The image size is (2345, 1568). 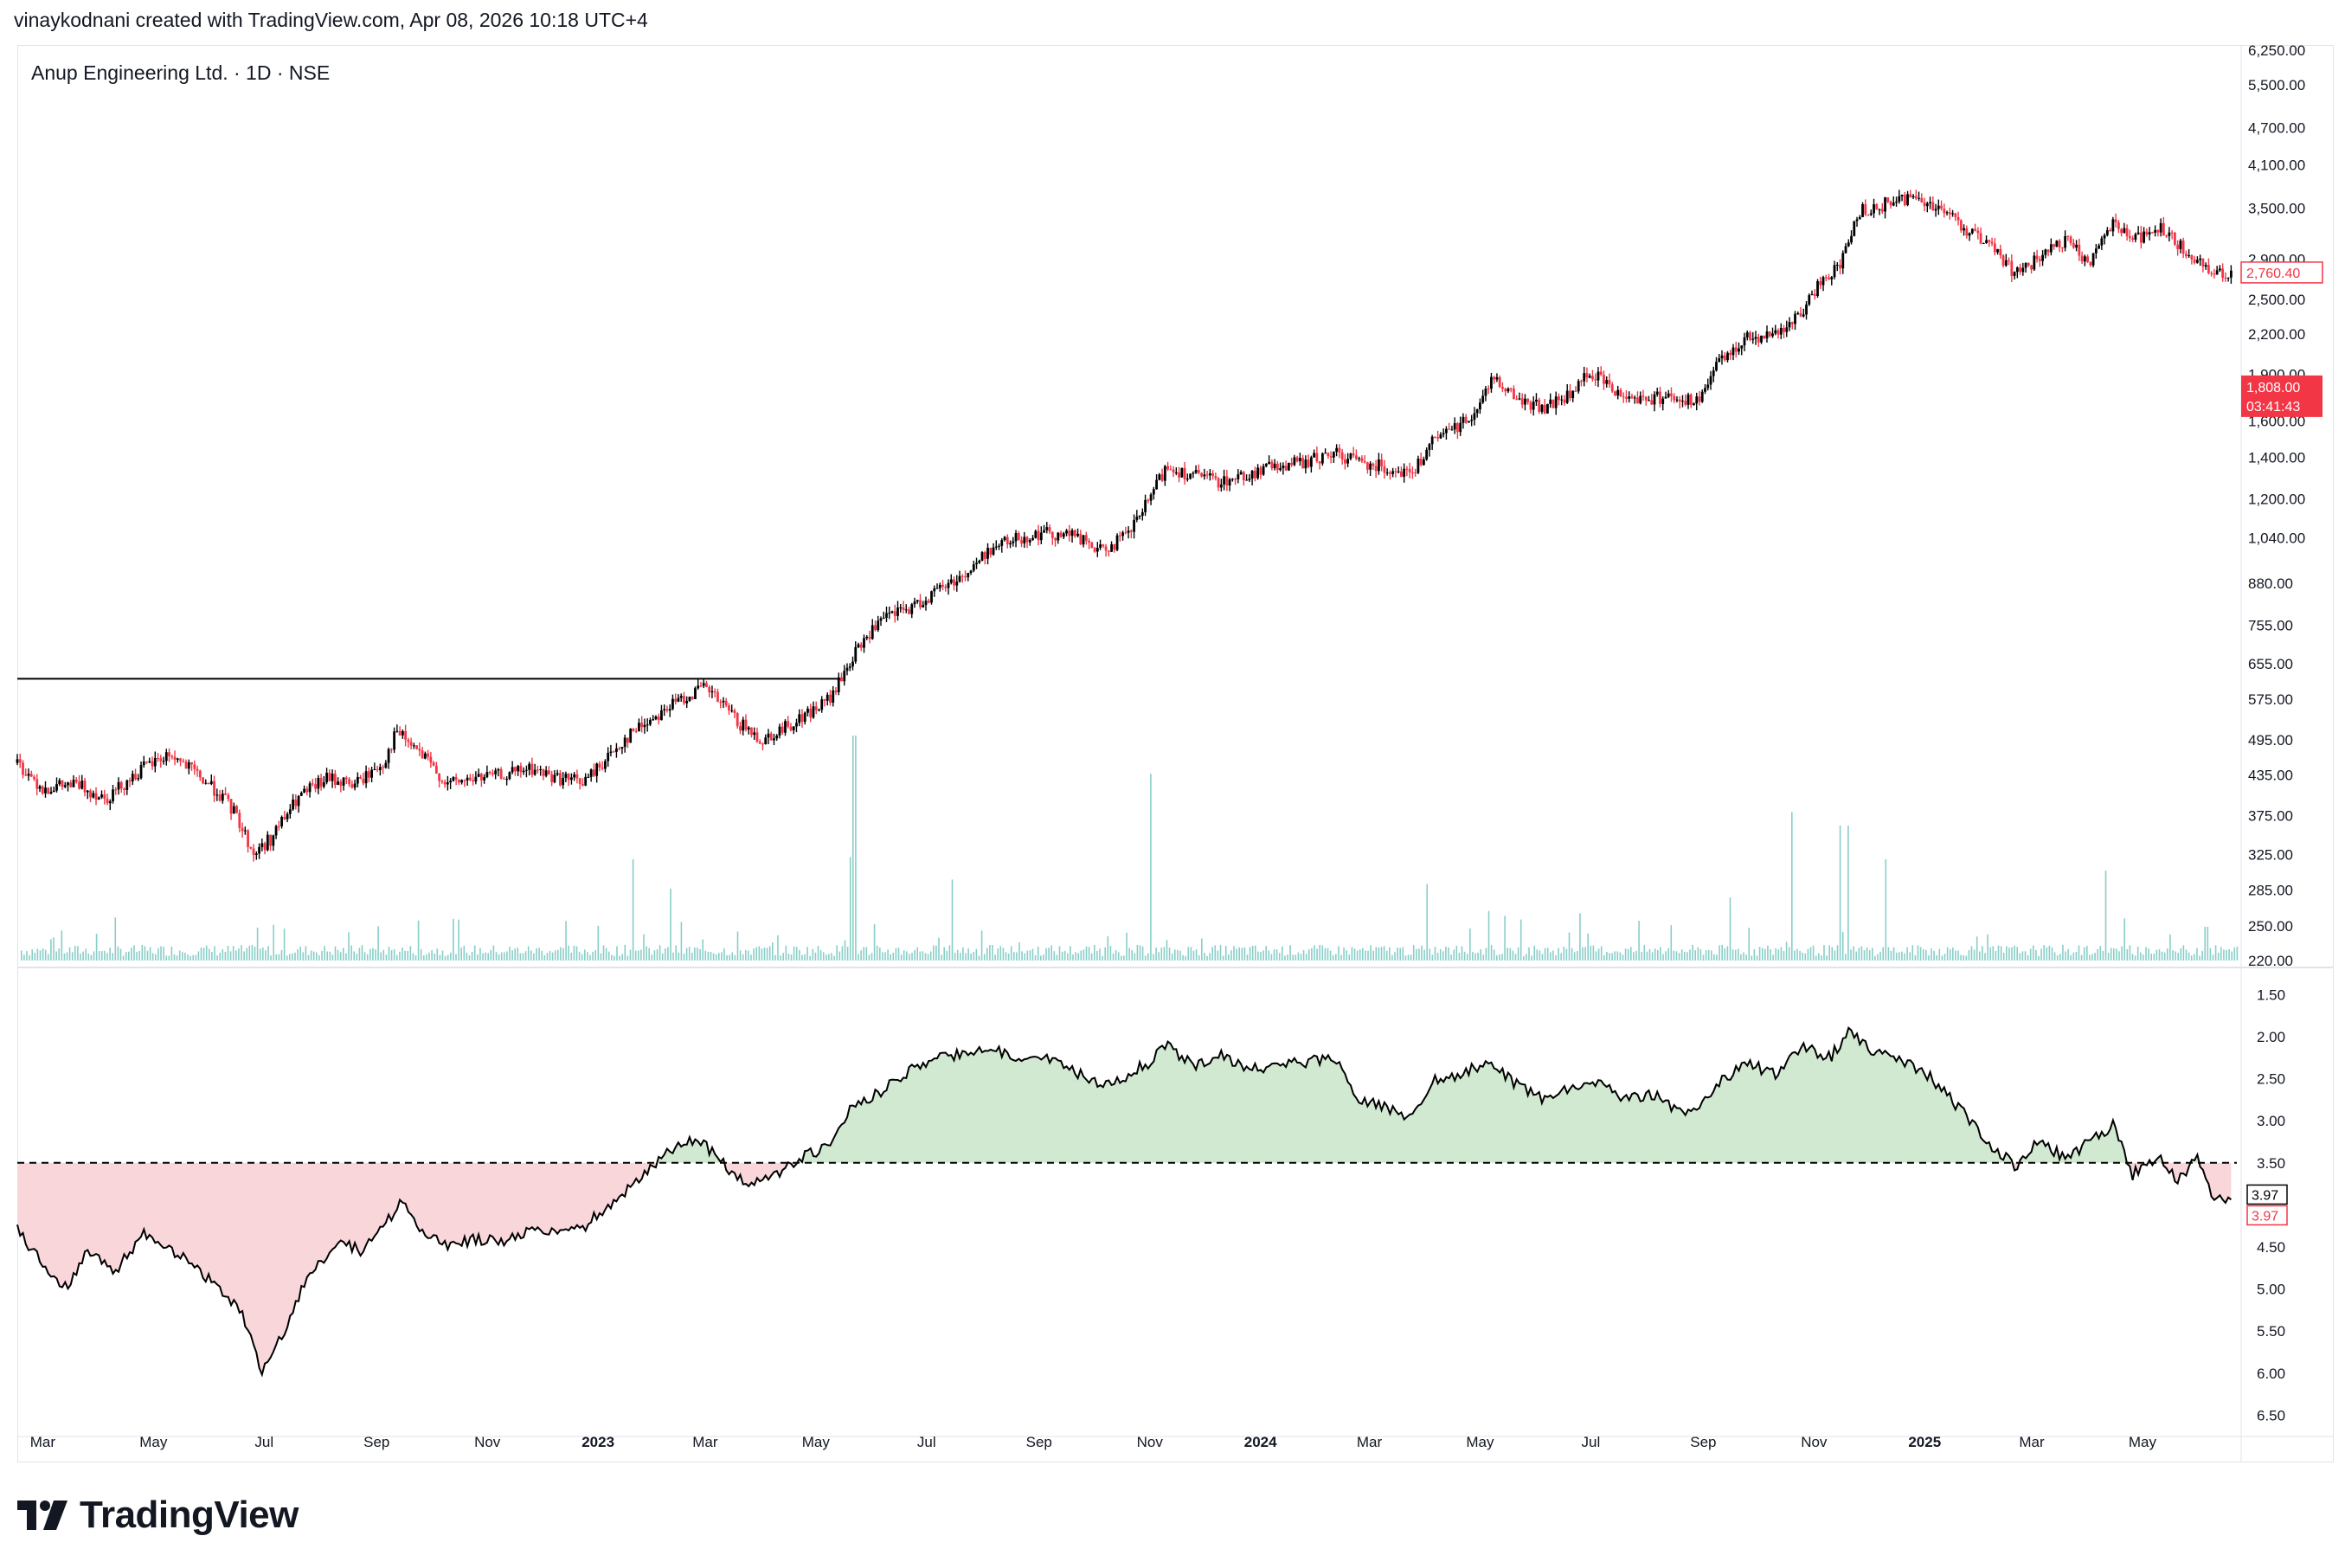 I want to click on tradingview-logo: TradingView, so click(x=158, y=1515).